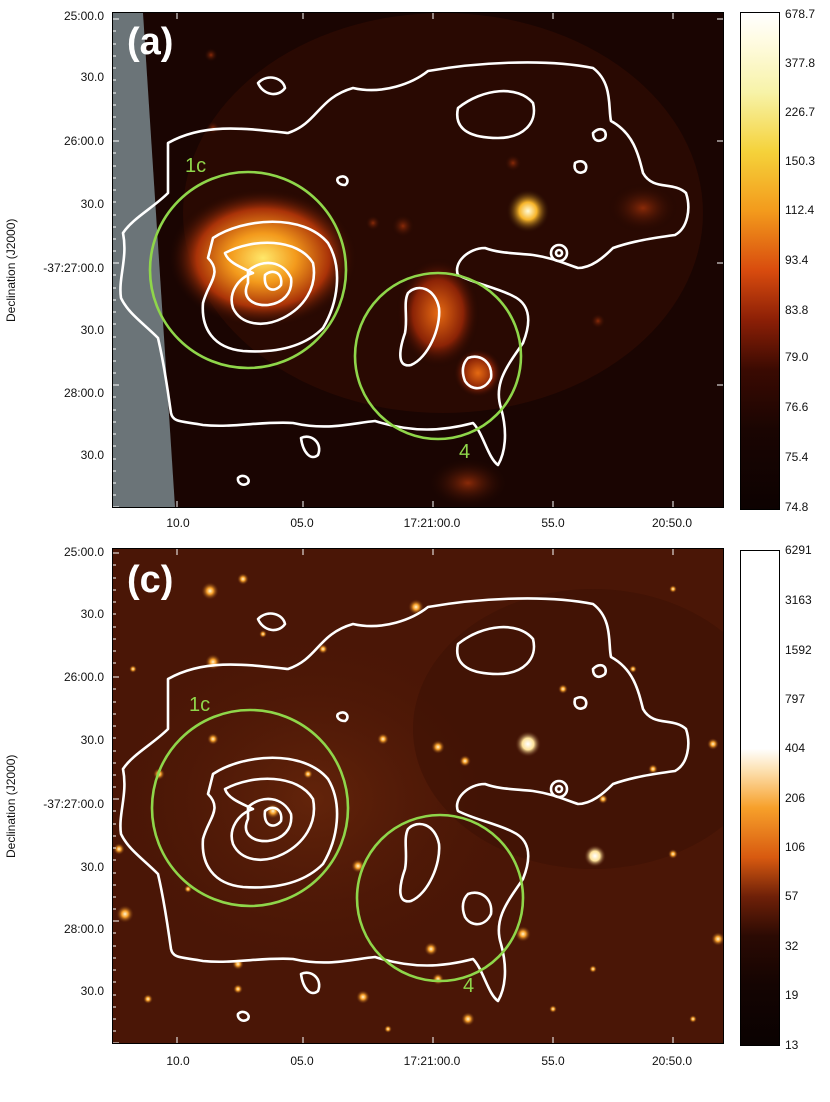 Image resolution: width=830 pixels, height=1102 pixels. Describe the element at coordinates (800, 14) in the screenshot. I see `colorbar-tick: 678.7` at that location.